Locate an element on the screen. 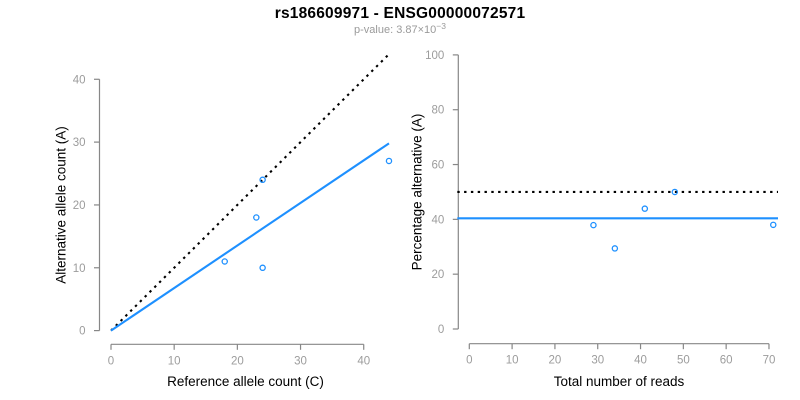 The width and height of the screenshot is (800, 400). y-tick-label: 10 is located at coordinates (79, 269).